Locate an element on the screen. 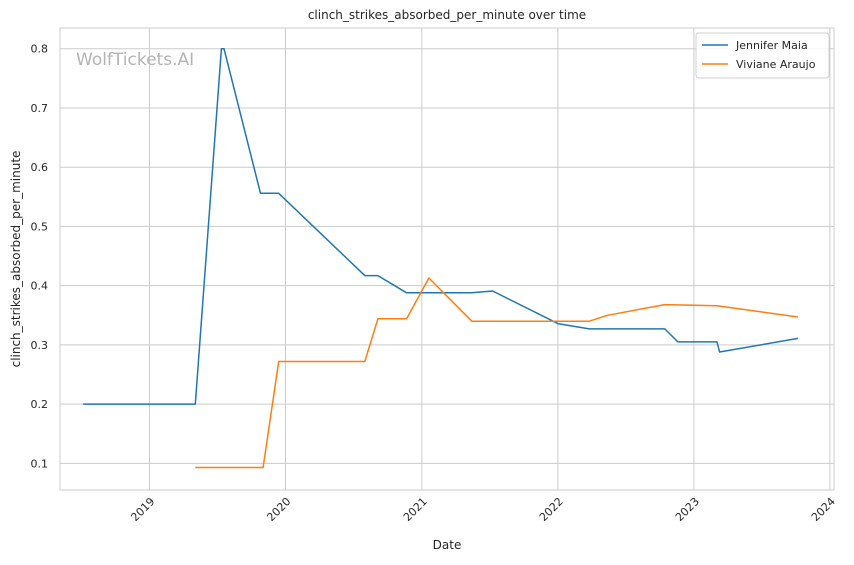 The image size is (854, 565). legend-label-viviane-araujo: Viviane Araujo is located at coordinates (776, 64).